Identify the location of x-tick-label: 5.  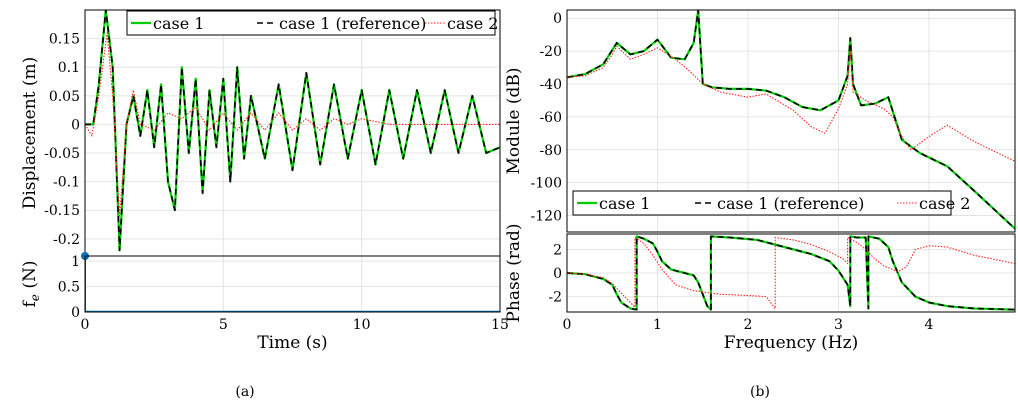
(223, 325).